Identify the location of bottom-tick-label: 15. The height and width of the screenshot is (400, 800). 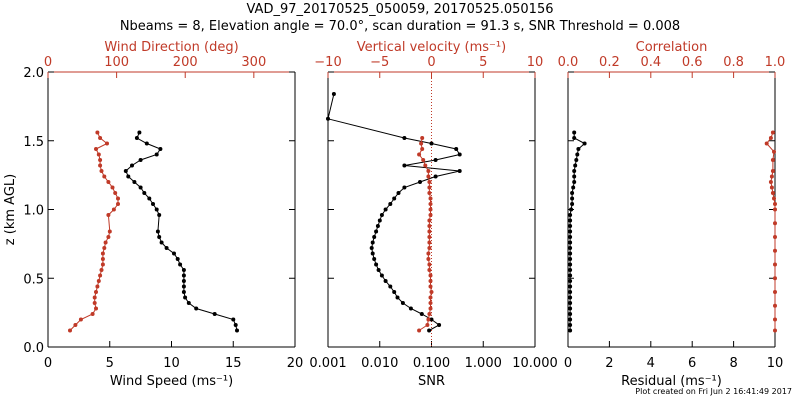
(233, 363).